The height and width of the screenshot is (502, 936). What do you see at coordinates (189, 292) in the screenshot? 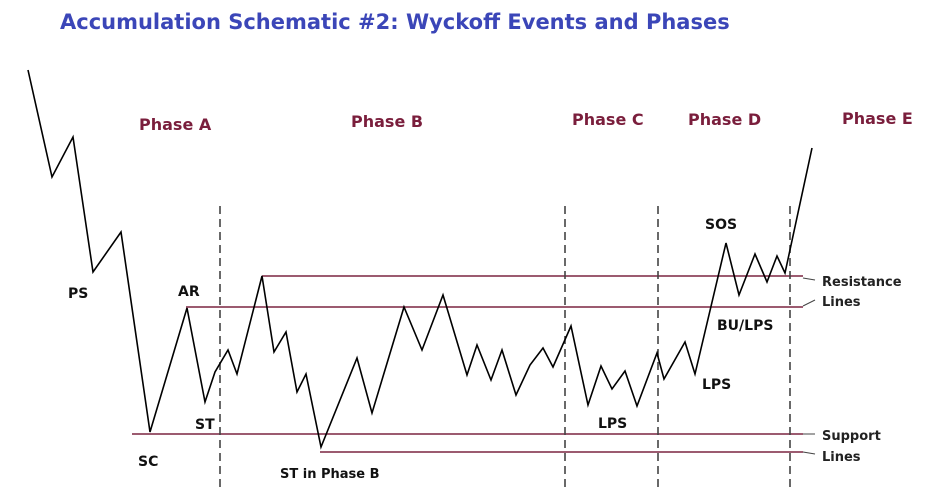
I see `event-ar-label: AR` at bounding box center [189, 292].